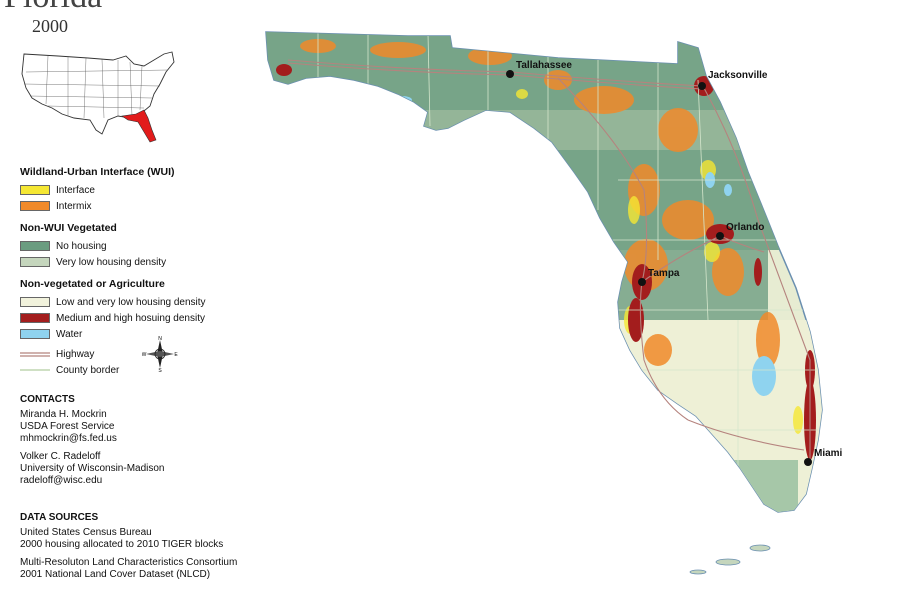  I want to click on florida-highlight, so click(139, 126).